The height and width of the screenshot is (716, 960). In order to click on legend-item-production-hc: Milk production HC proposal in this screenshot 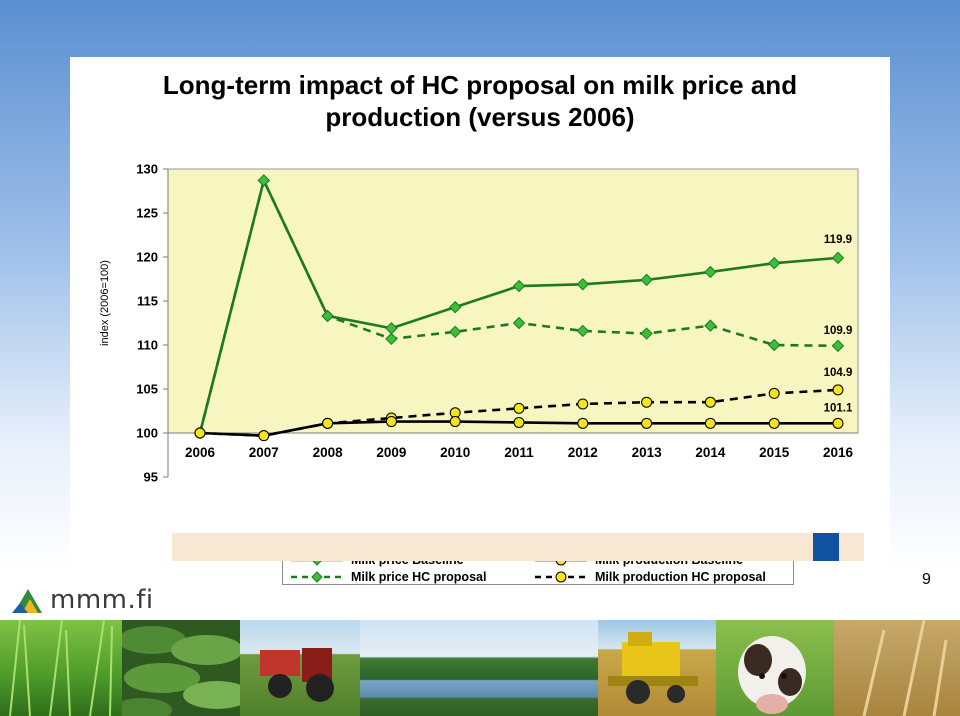, I will do `click(649, 577)`.